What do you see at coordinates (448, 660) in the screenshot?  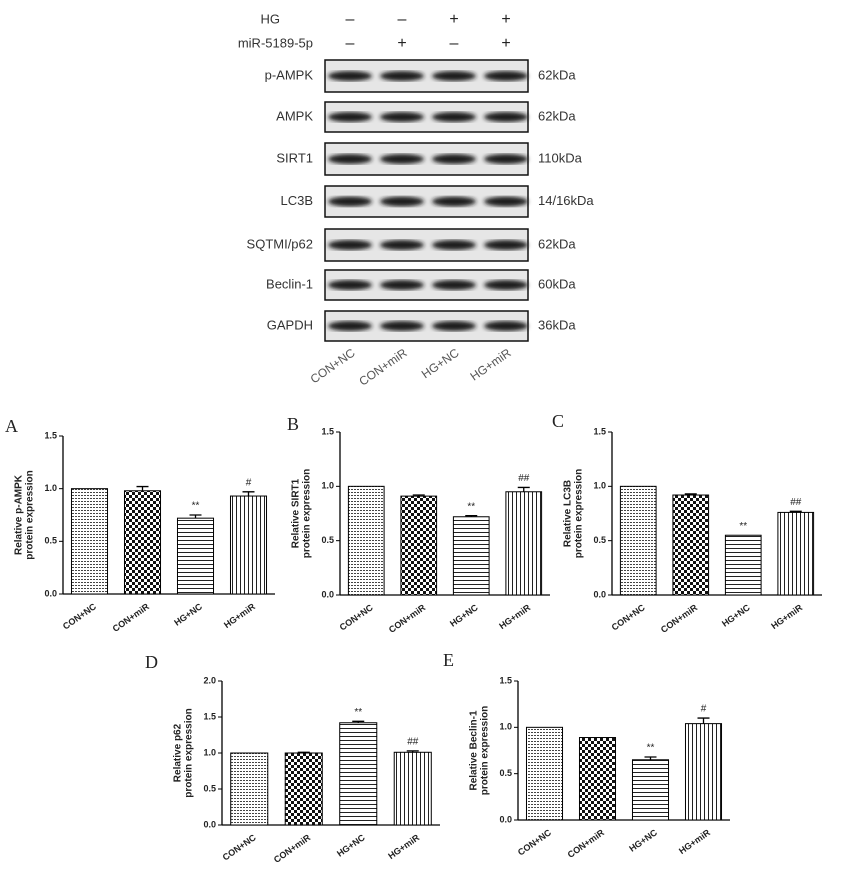 I see `panel-letter: E` at bounding box center [448, 660].